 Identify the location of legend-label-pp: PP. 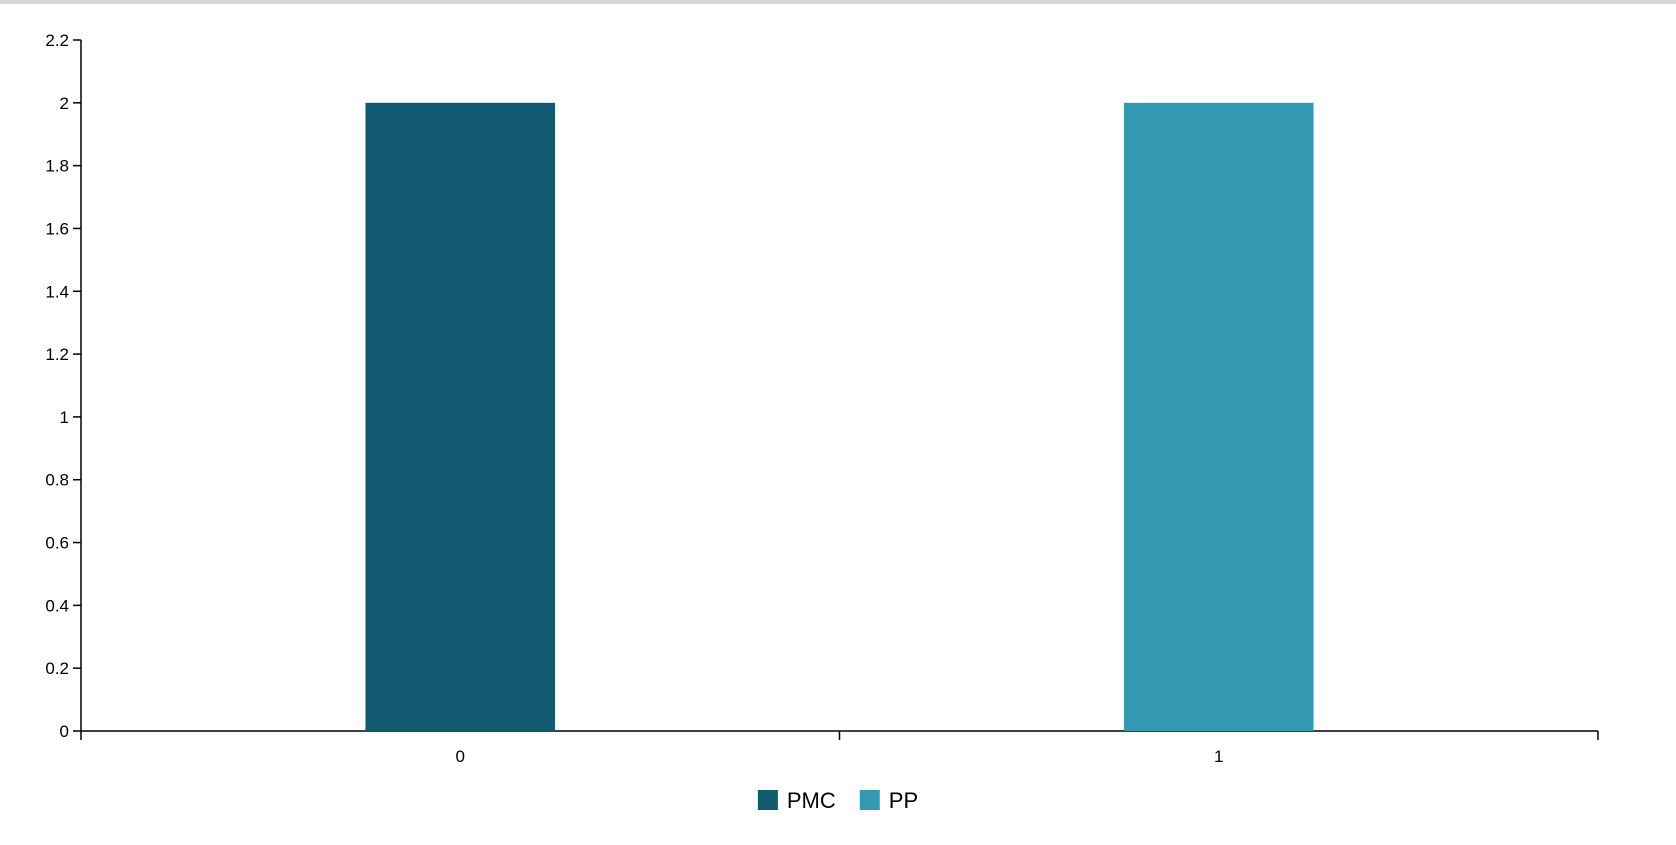
(903, 800).